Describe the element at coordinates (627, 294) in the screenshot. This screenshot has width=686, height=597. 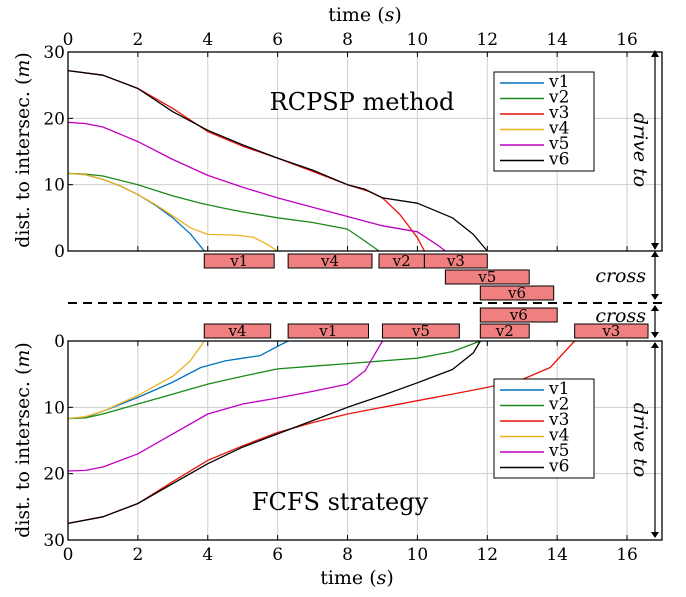
I see `side-annotations: drive to cross cross drive to` at that location.